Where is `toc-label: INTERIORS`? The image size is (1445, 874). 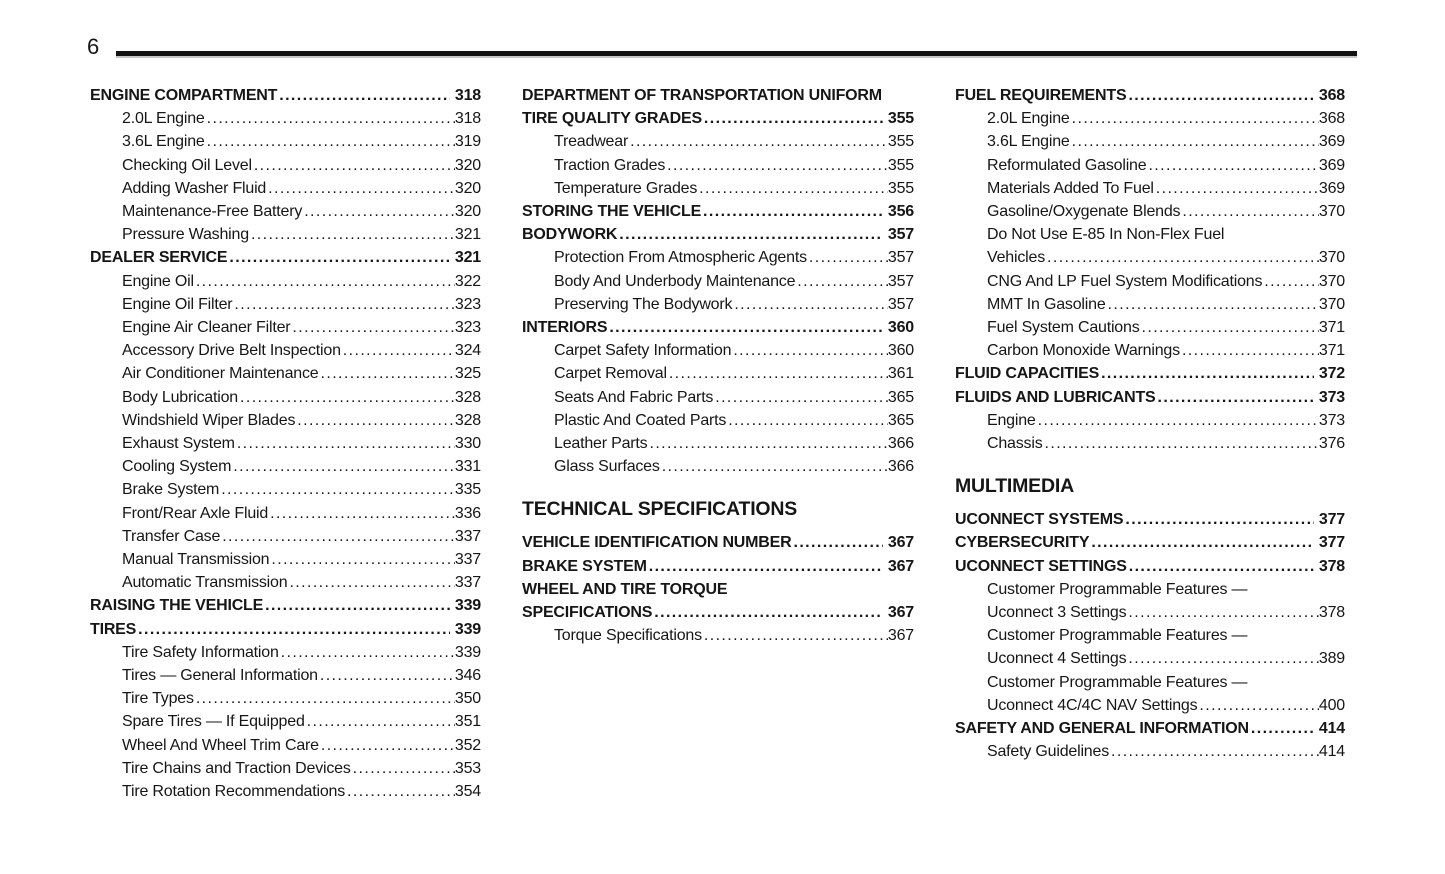
toc-label: INTERIORS is located at coordinates (565, 328).